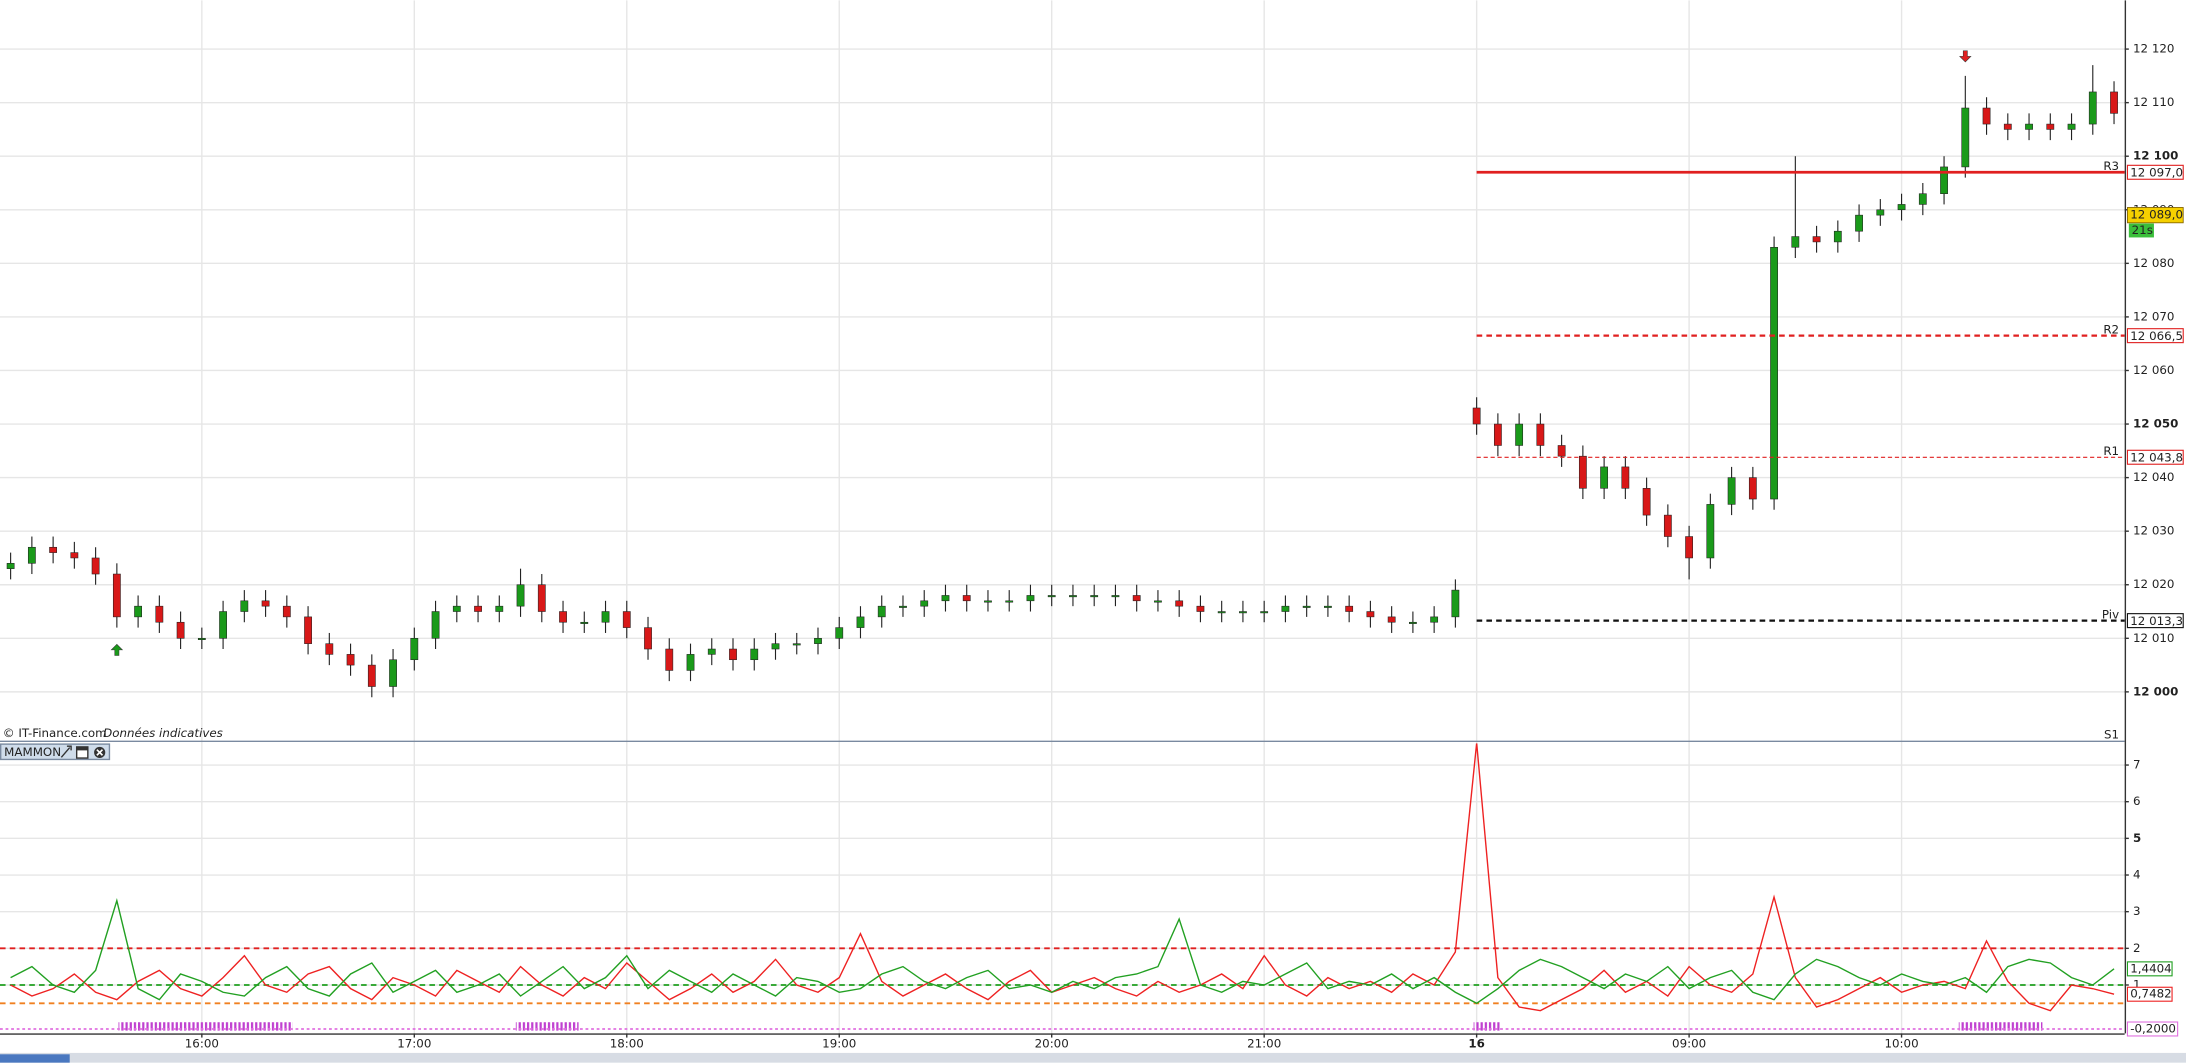 The image size is (2186, 1063). I want to click on y-tick-label: 2, so click(2137, 948).